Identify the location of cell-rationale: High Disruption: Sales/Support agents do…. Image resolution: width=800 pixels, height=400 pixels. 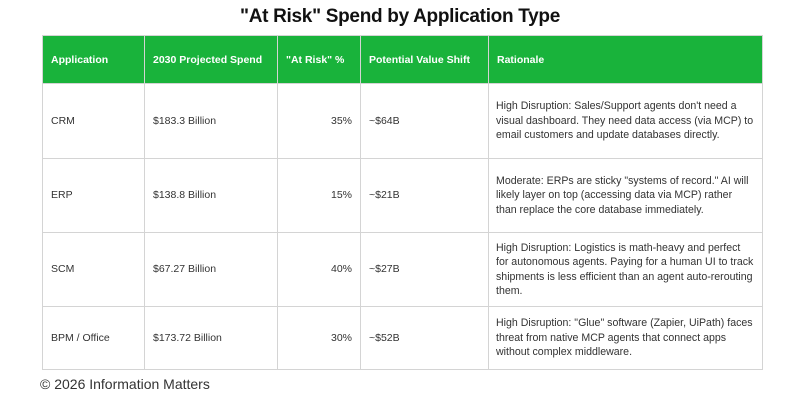
(625, 121).